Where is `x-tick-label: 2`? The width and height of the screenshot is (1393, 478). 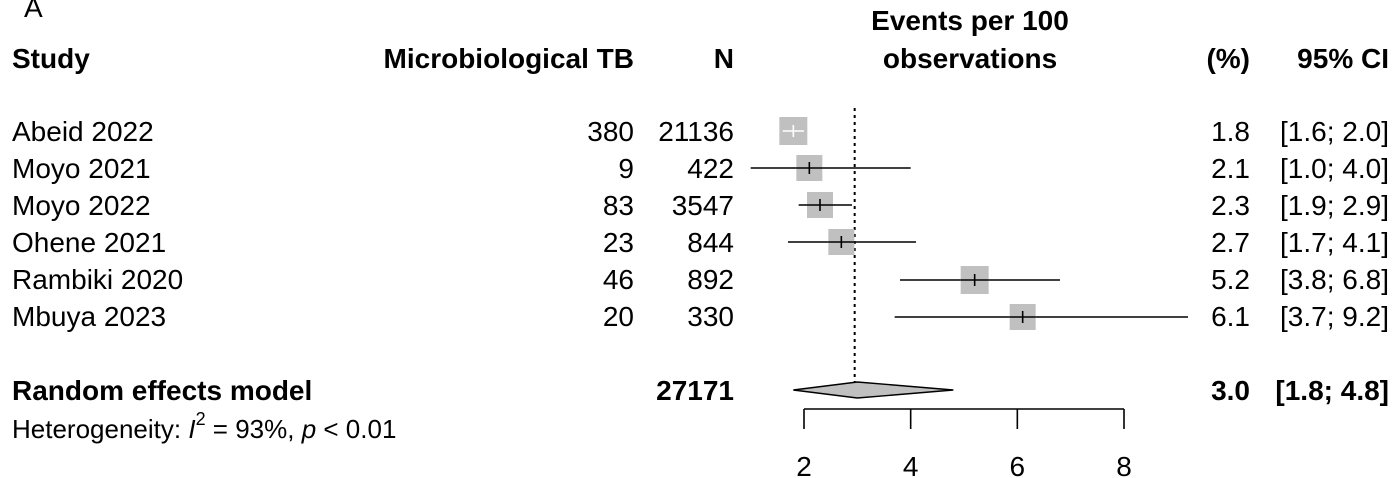 x-tick-label: 2 is located at coordinates (804, 464).